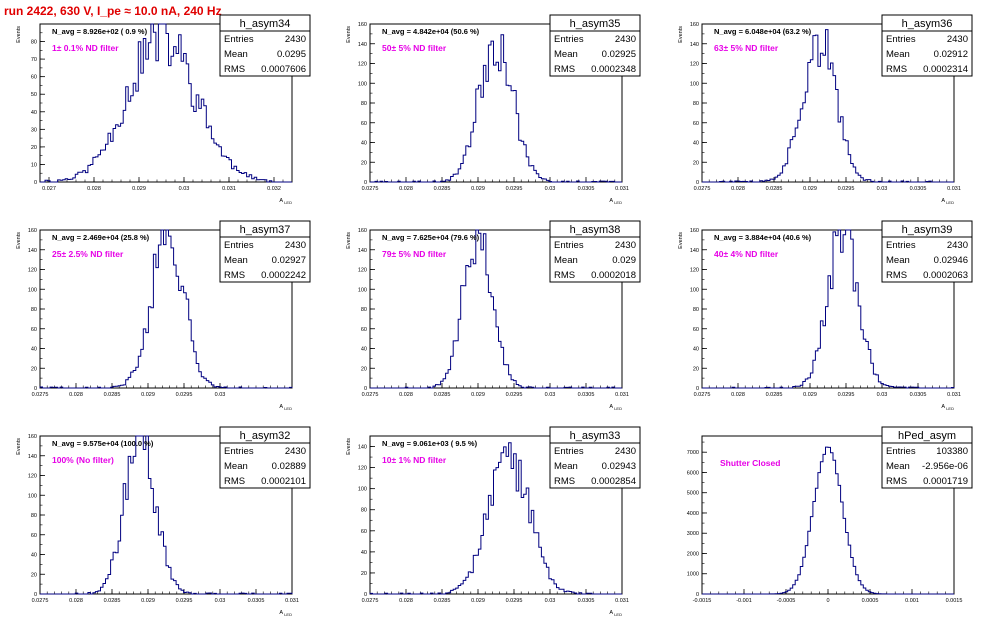 The image size is (996, 622). Describe the element at coordinates (945, 69) in the screenshot. I see `stats-value: 0.0002314` at that location.